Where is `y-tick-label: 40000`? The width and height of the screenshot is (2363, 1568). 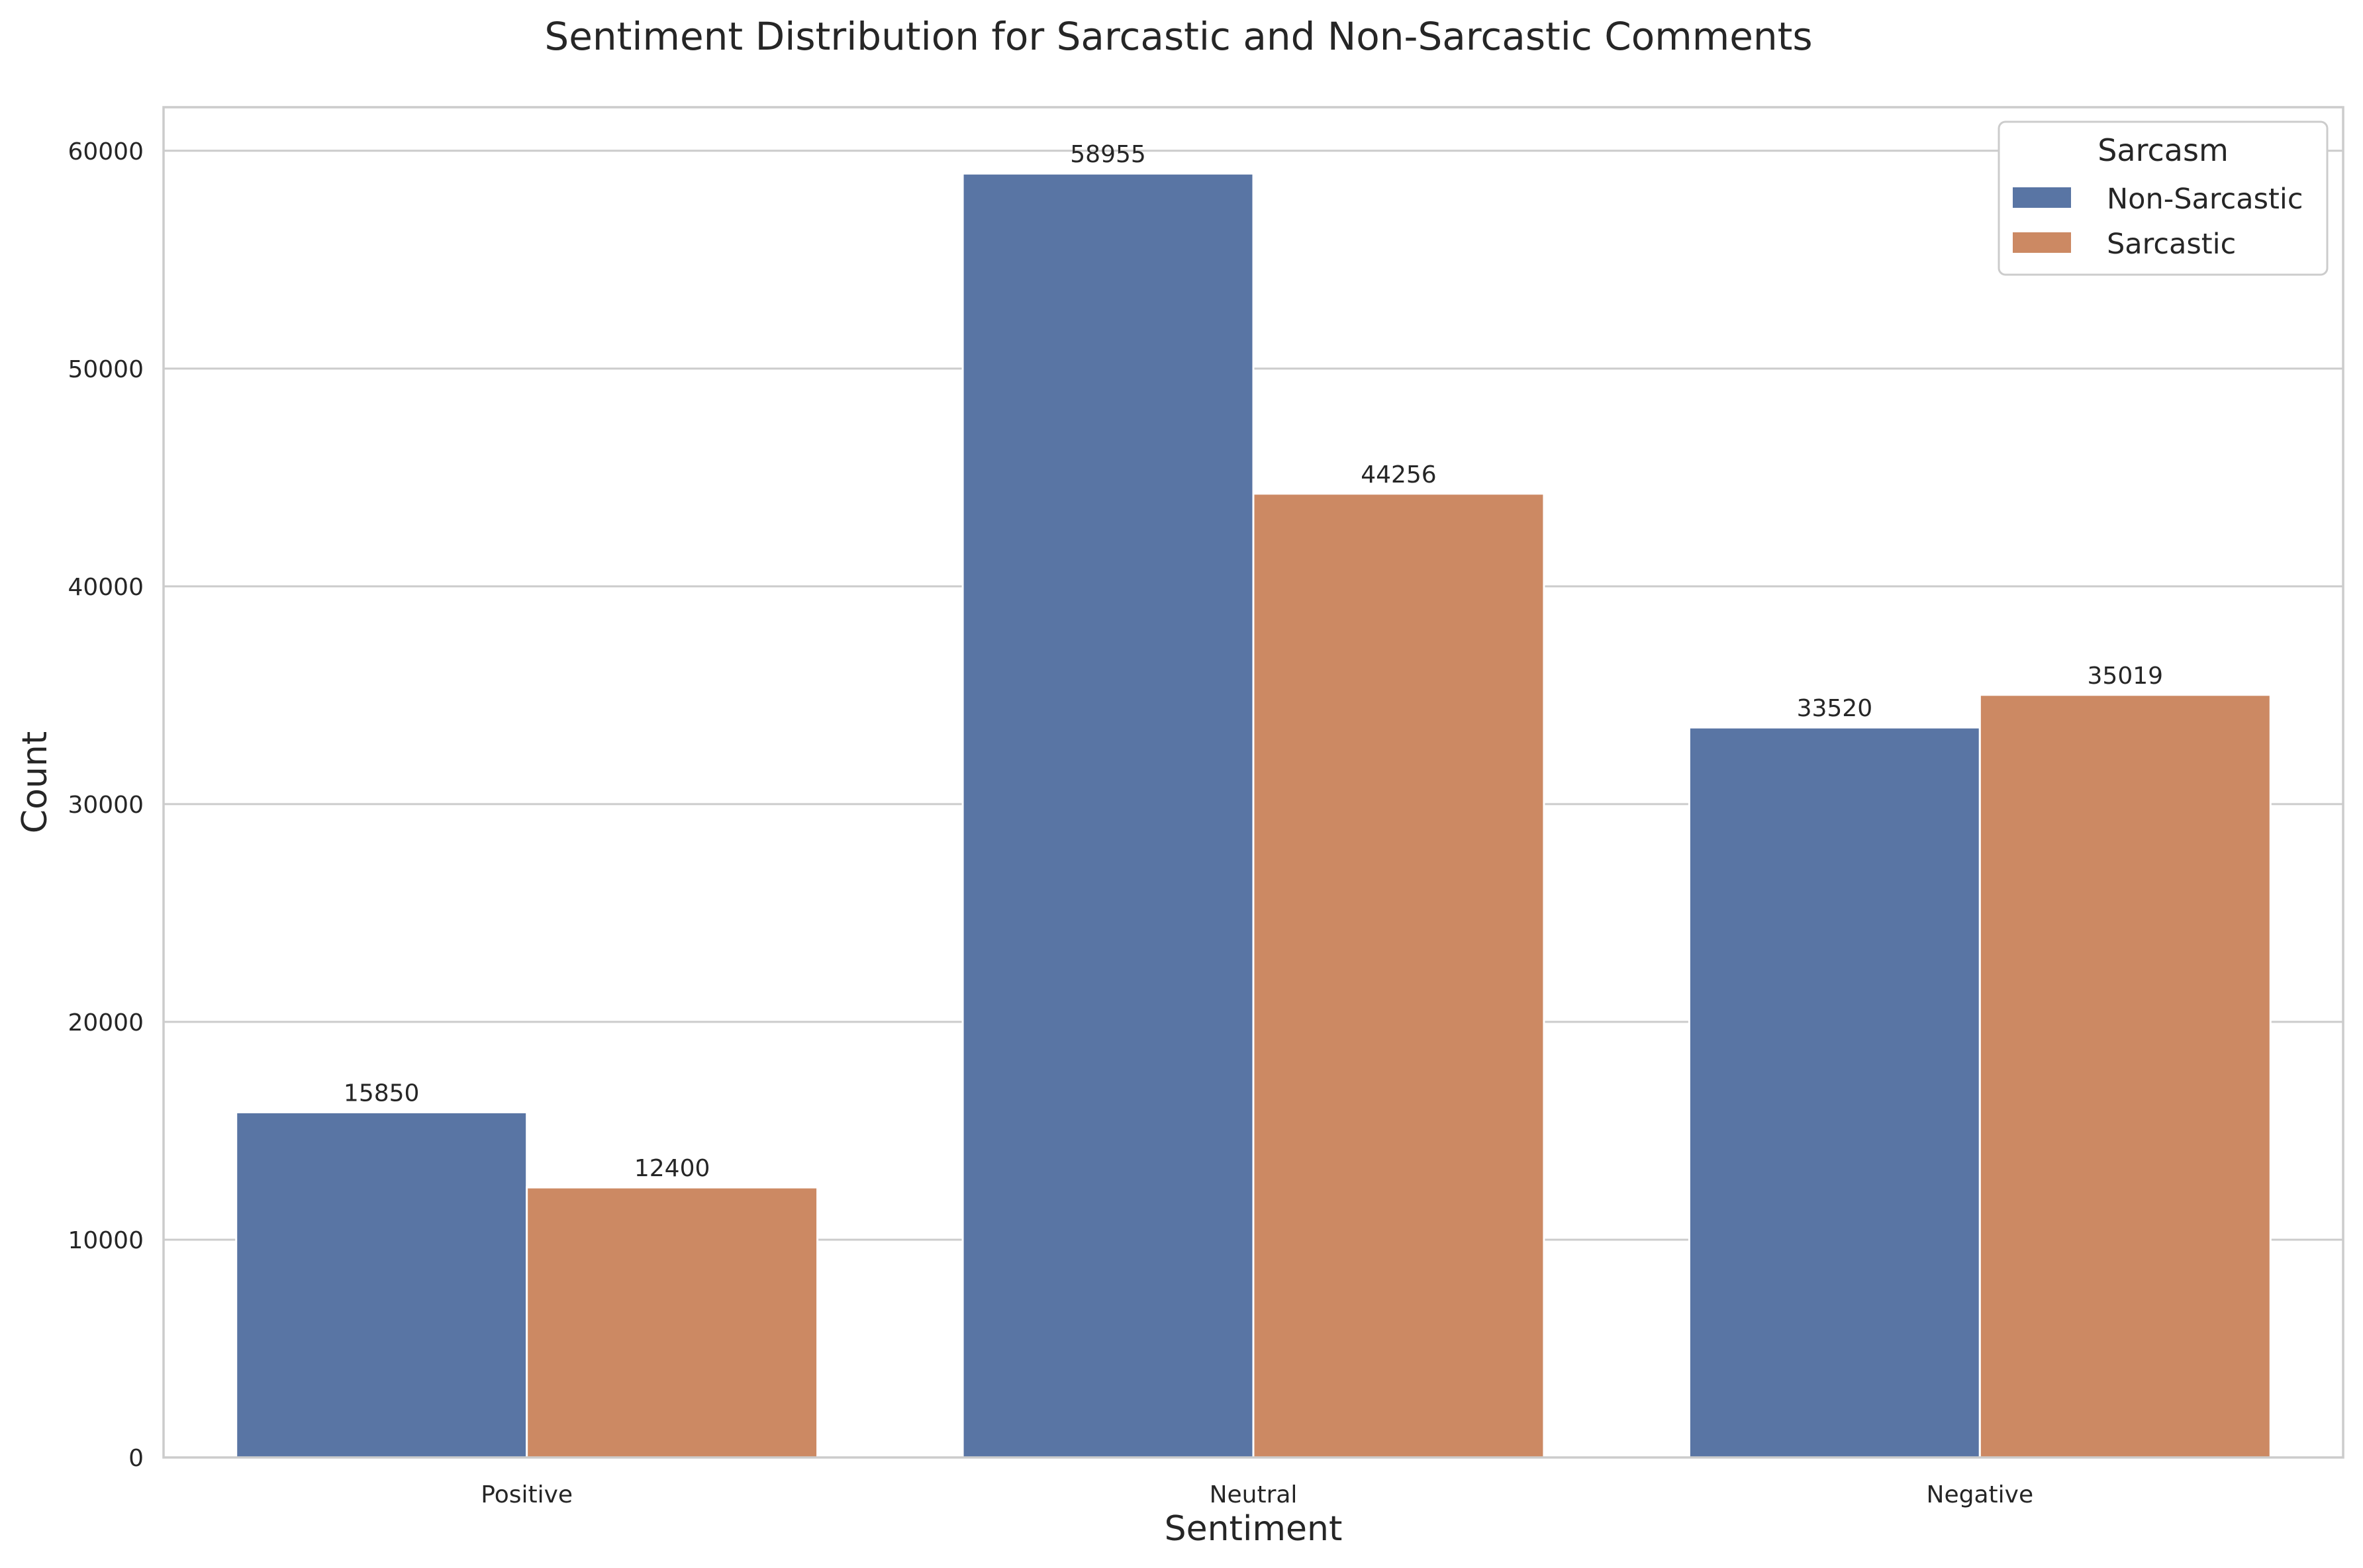 y-tick-label: 40000 is located at coordinates (106, 587).